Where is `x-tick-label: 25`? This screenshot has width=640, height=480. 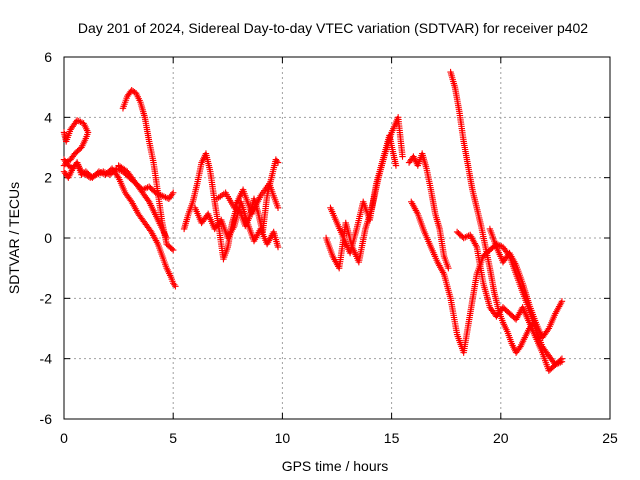
x-tick-label: 25 is located at coordinates (610, 438).